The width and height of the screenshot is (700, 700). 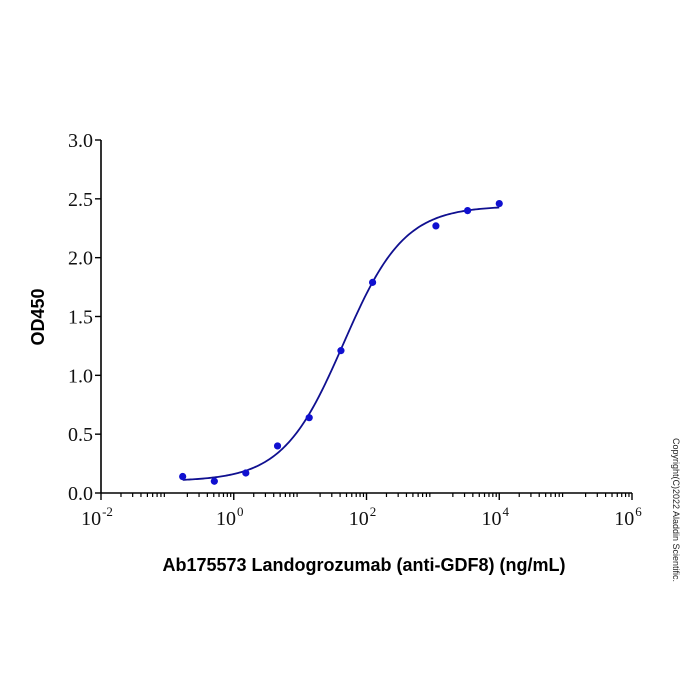 I want to click on y-tick-label: 0.5, so click(x=80, y=435).